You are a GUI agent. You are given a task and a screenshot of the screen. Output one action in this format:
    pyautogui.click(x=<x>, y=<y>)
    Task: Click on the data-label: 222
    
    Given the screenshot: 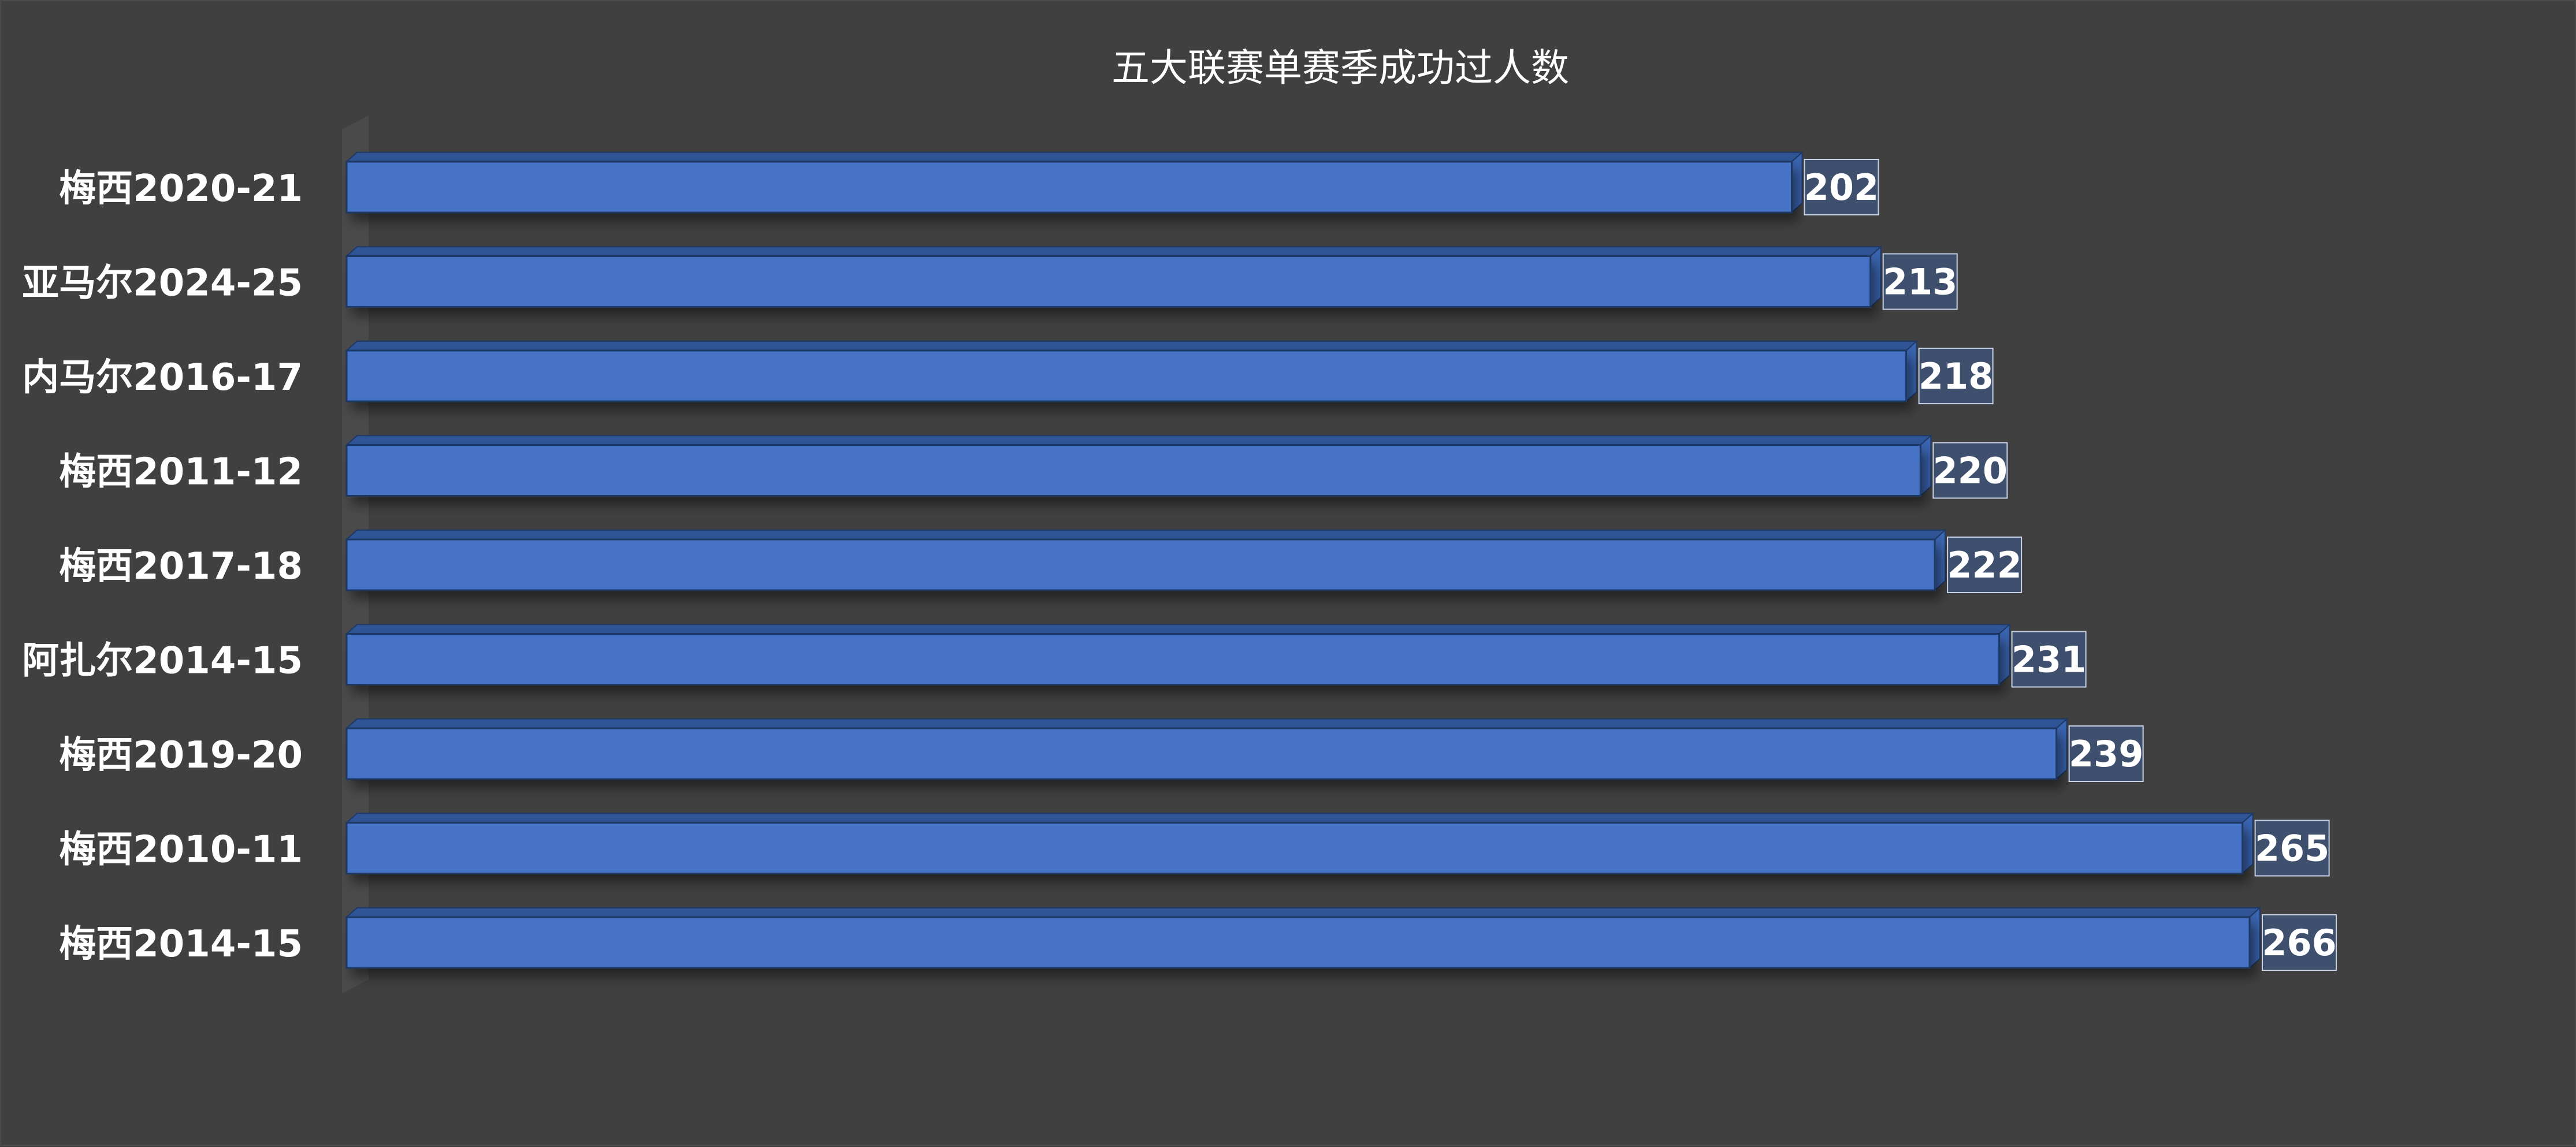 What is the action you would take?
    pyautogui.click(x=1984, y=565)
    